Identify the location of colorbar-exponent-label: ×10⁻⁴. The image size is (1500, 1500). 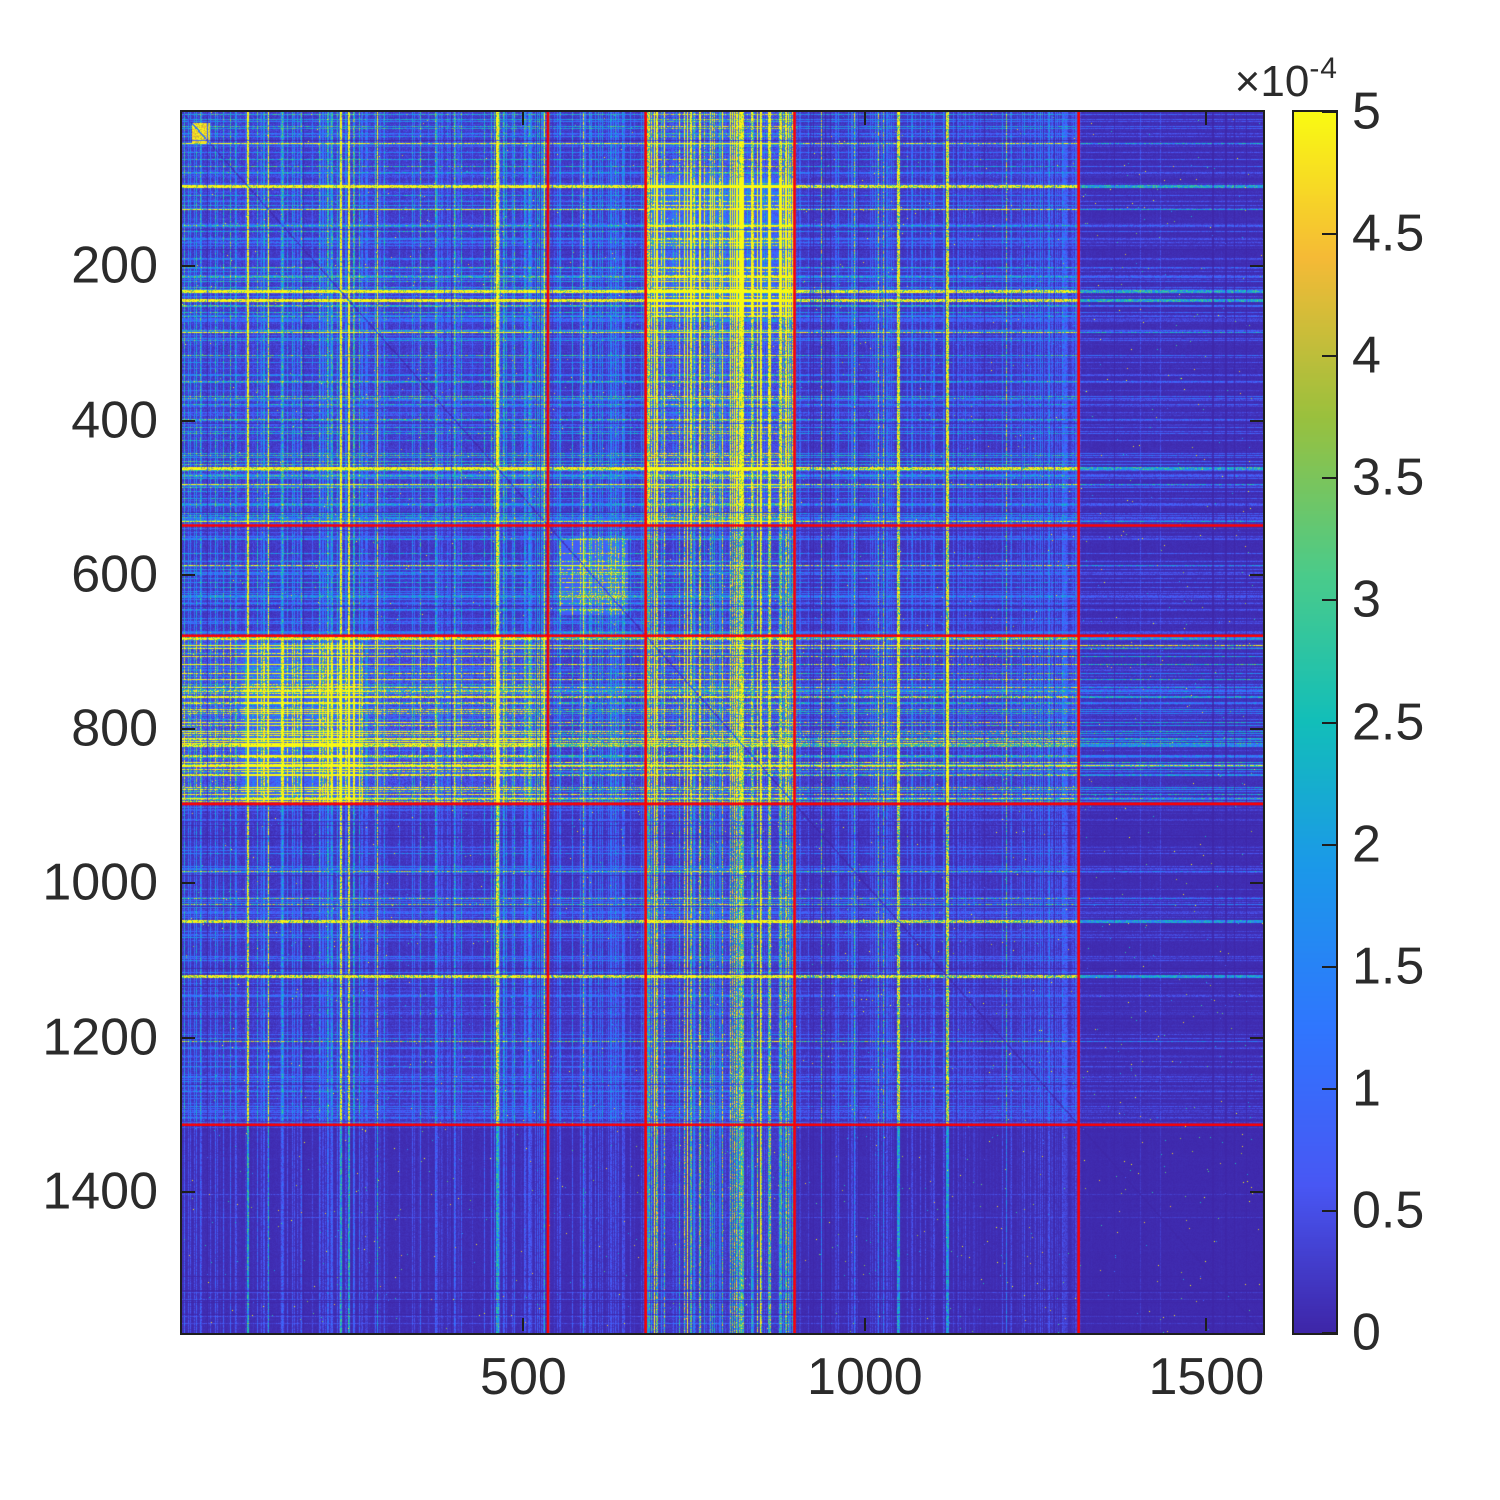
(1286, 79).